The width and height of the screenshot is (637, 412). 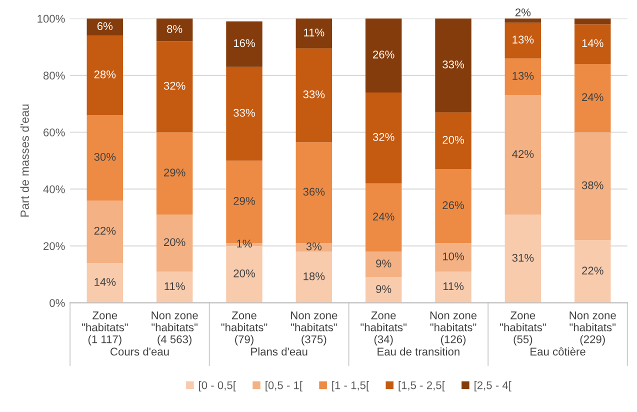 I want to click on x-tick-label: Zone "habitats" (79), so click(x=244, y=329).